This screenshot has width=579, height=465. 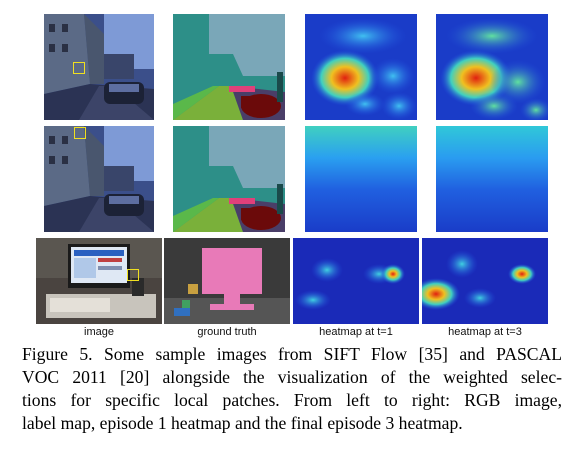 What do you see at coordinates (99, 332) in the screenshot?
I see `column-label-image: image` at bounding box center [99, 332].